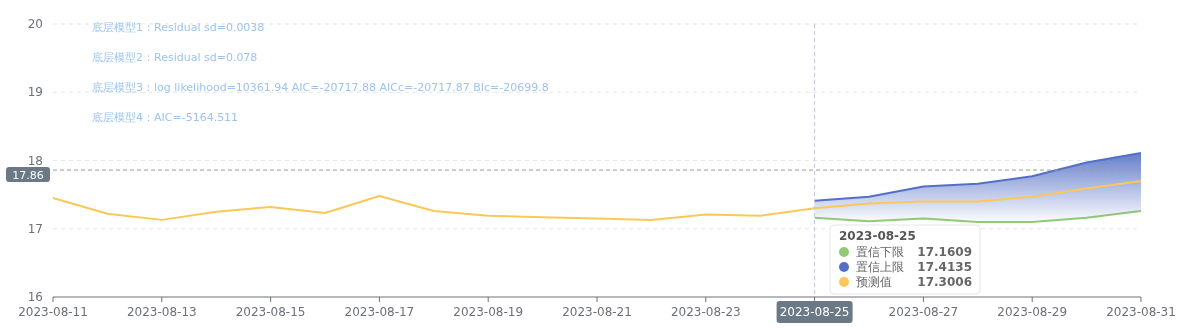  Describe the element at coordinates (944, 252) in the screenshot. I see `annotation: 17.1609` at that location.